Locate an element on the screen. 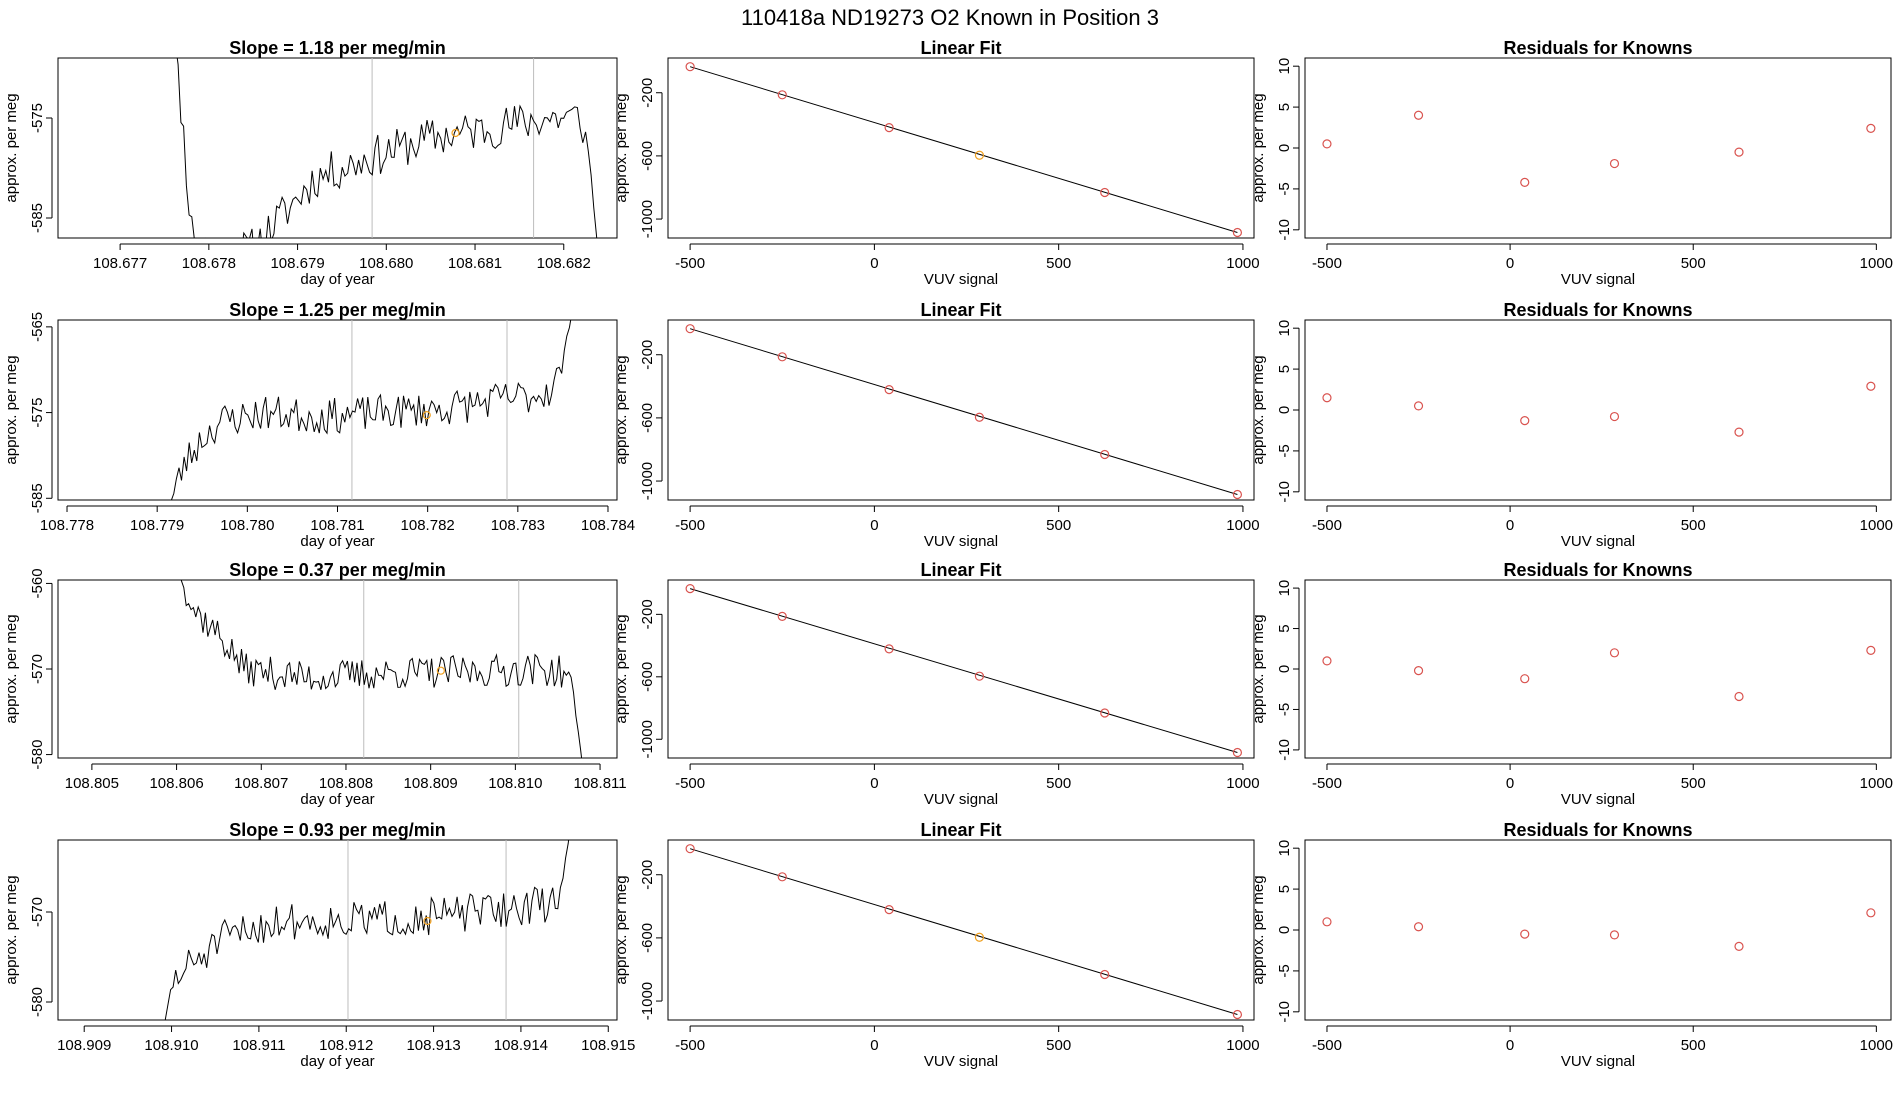 The height and width of the screenshot is (1105, 1900). x-tick-label: 108.679 is located at coordinates (297, 263).